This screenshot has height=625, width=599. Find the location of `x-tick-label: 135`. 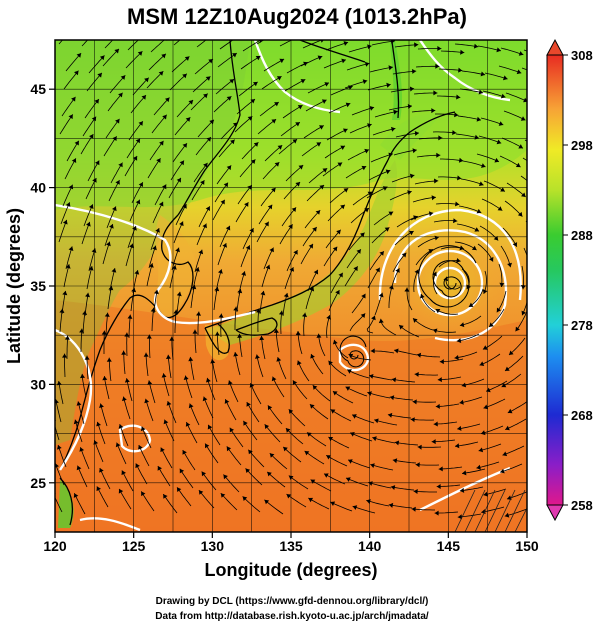

x-tick-label: 135 is located at coordinates (291, 546).